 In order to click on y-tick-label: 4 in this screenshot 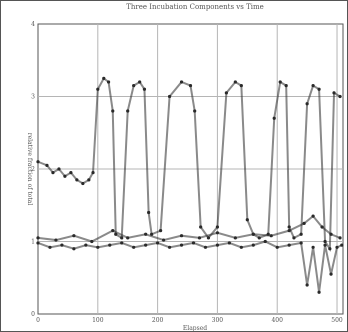, I will do `click(33, 24)`.